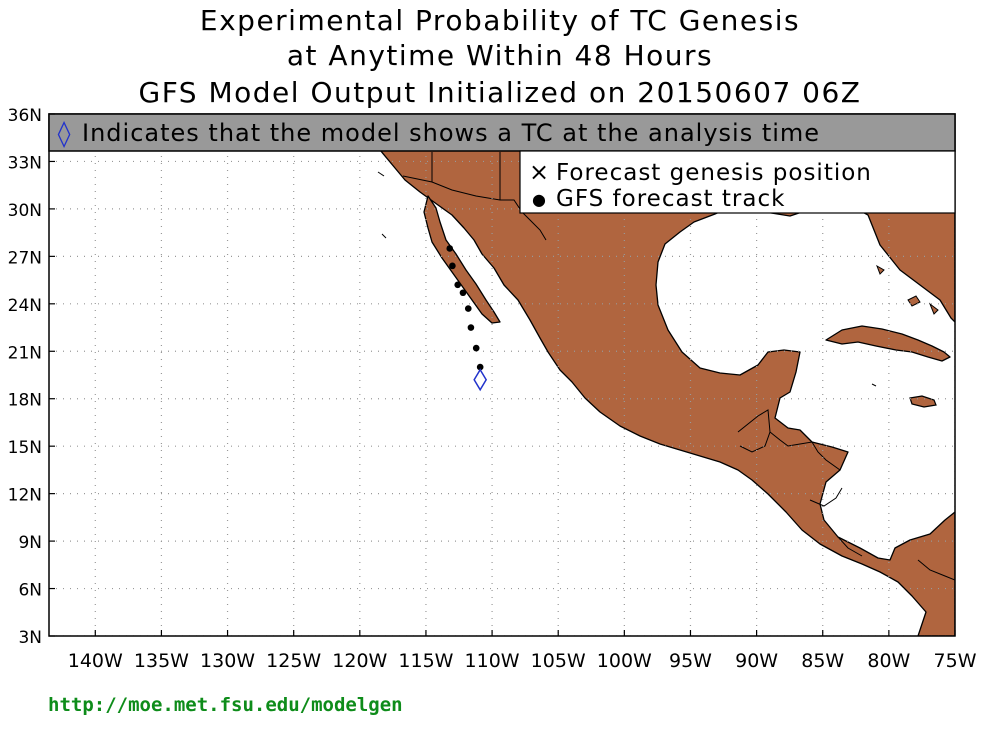 Image resolution: width=1000 pixels, height=750 pixels. I want to click on y-tick-label: 3N, so click(30, 638).